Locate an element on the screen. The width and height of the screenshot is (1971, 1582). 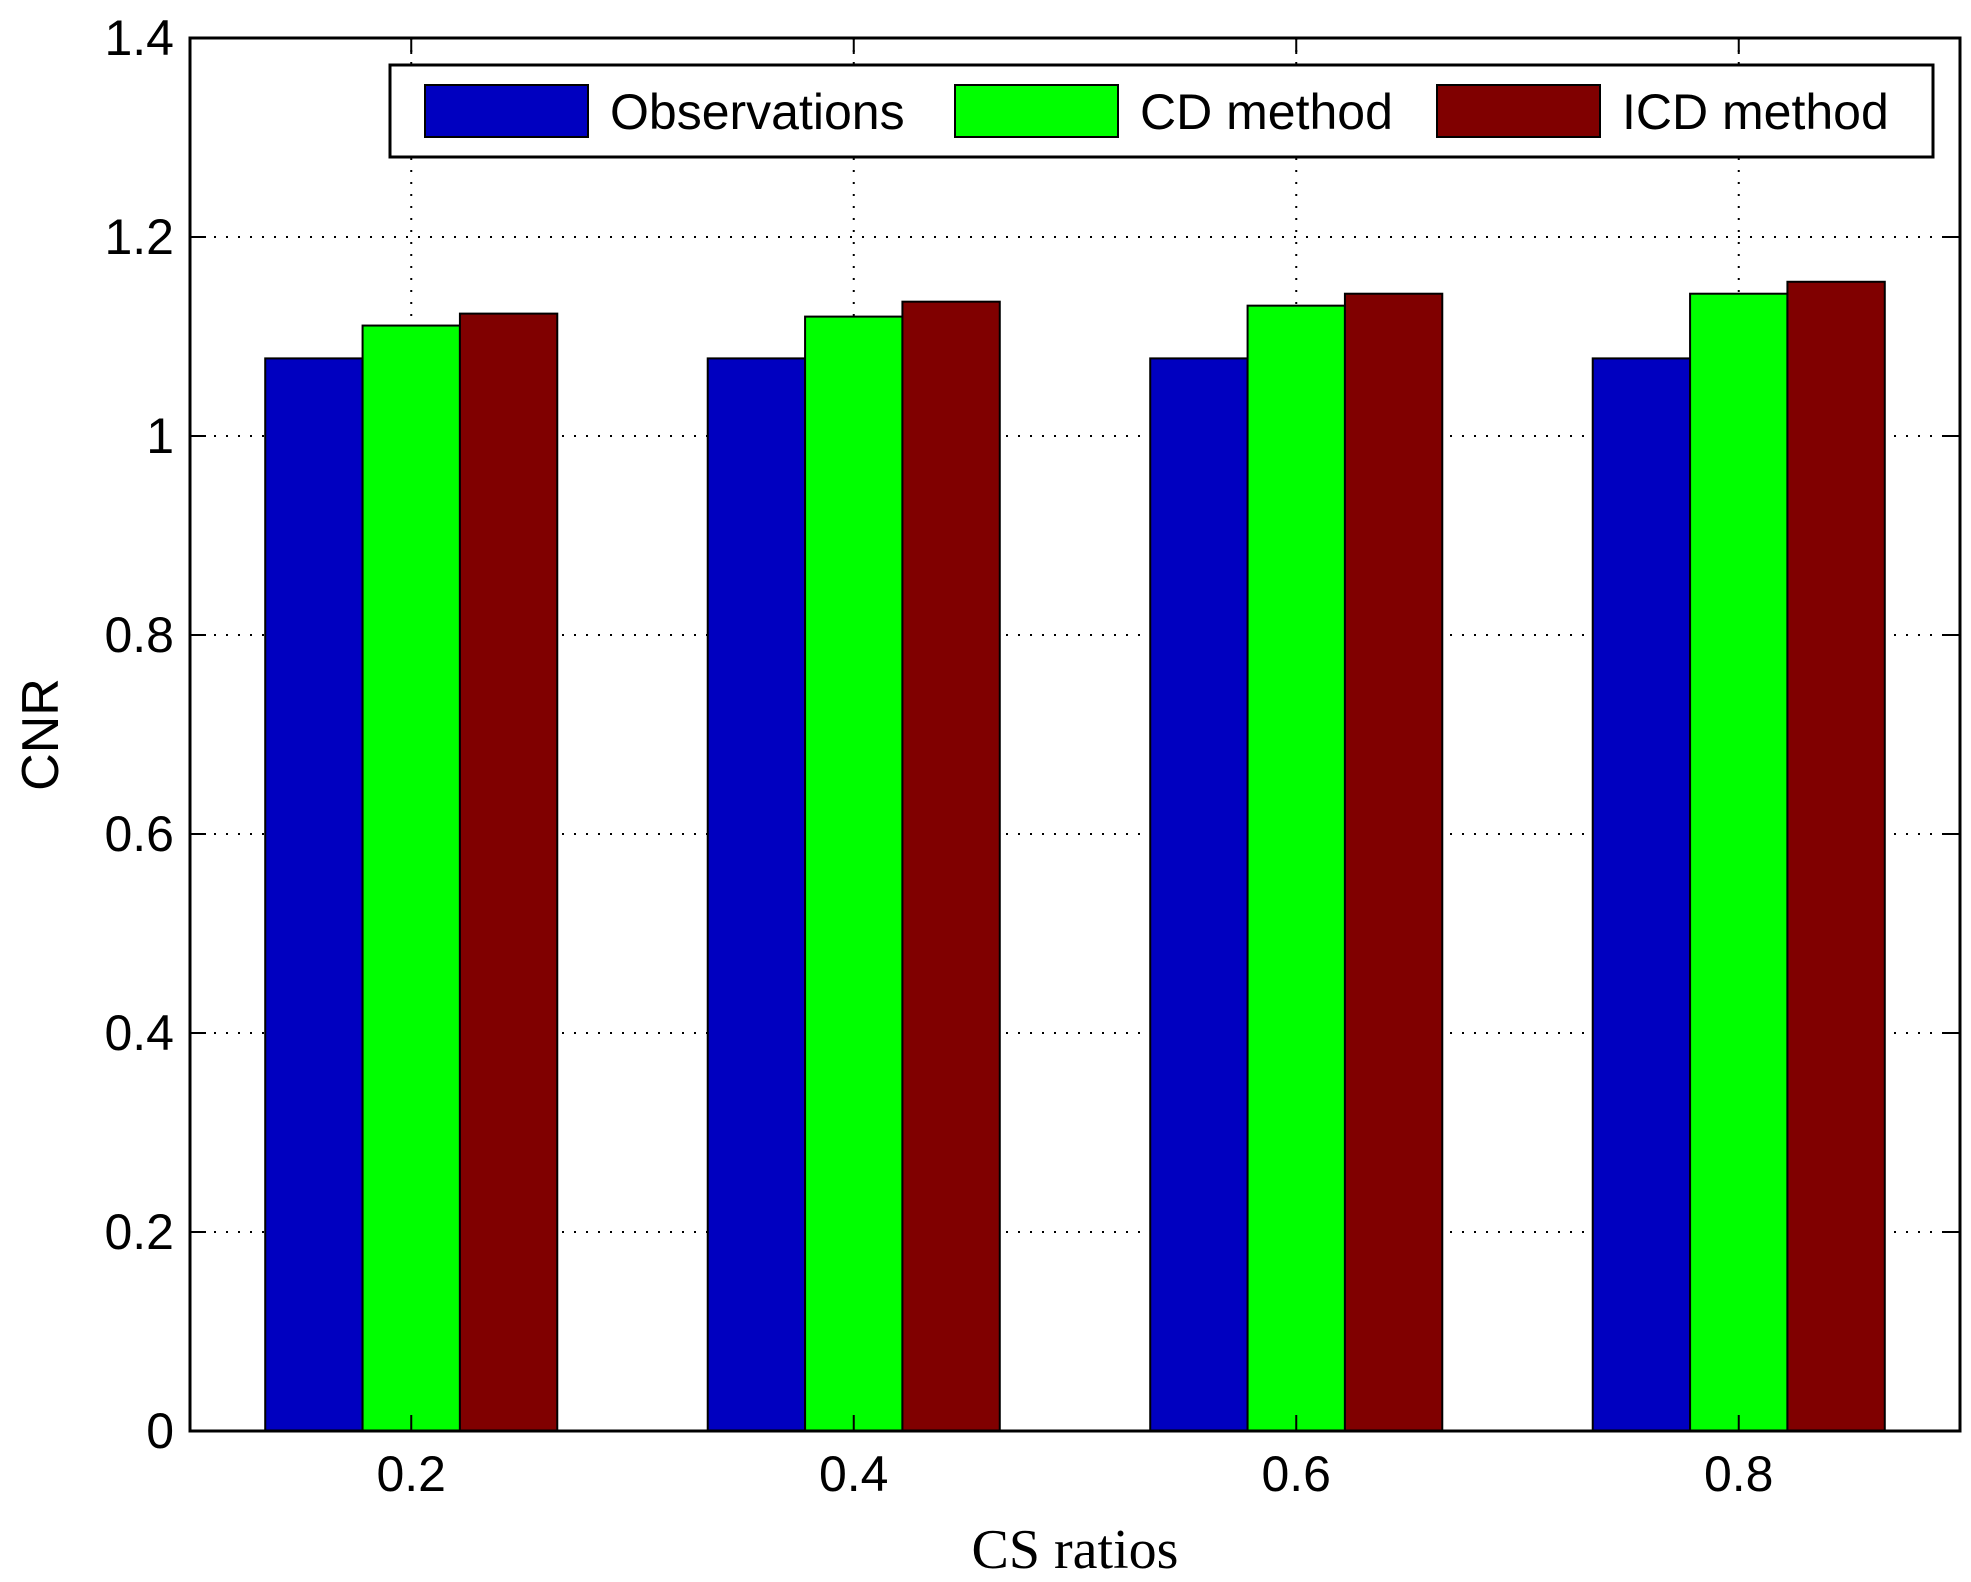
x-tick-label: 0.6 is located at coordinates (1296, 1474).